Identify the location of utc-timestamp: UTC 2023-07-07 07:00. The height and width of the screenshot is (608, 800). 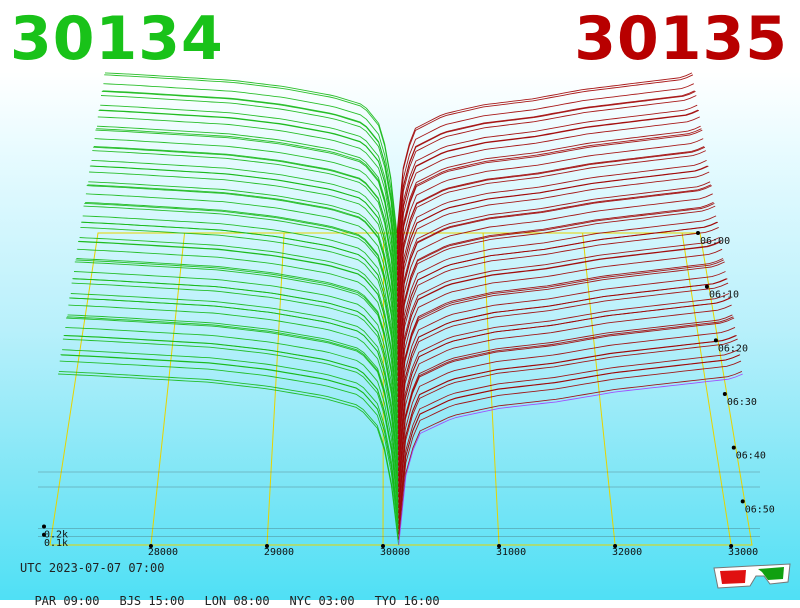
(92, 568).